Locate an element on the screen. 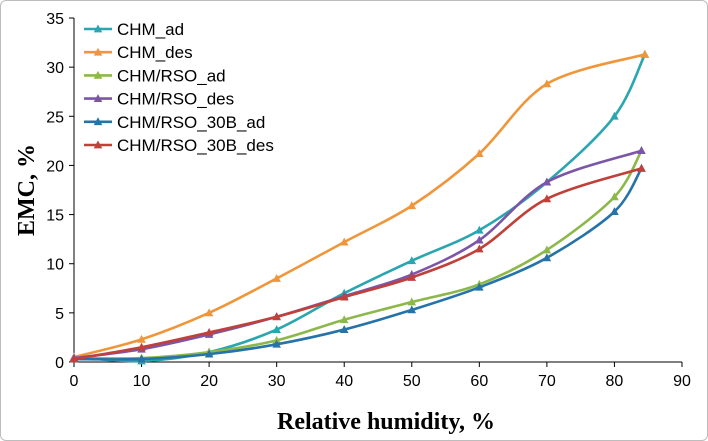 The width and height of the screenshot is (708, 441). y-tick-label: 15 is located at coordinates (55, 216).